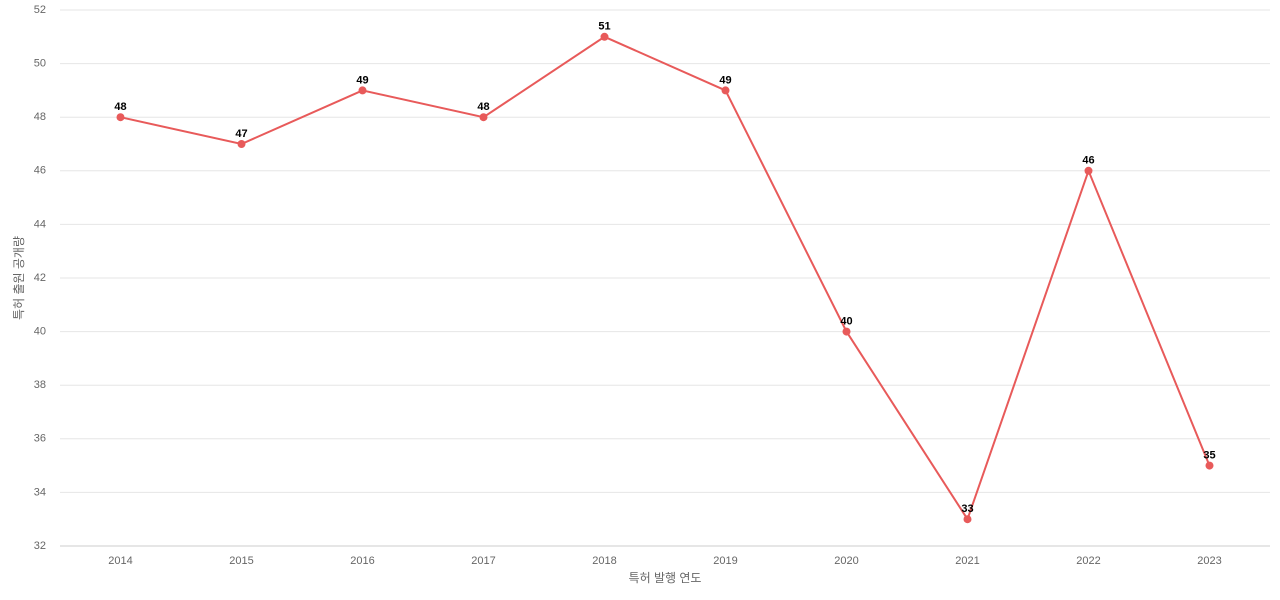 This screenshot has width=1280, height=600. Describe the element at coordinates (846, 561) in the screenshot. I see `x-tick-label: 2020` at that location.